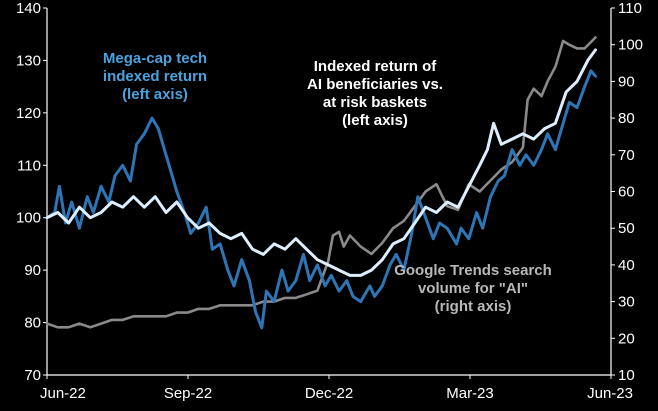 This screenshot has height=411, width=658. Describe the element at coordinates (626, 265) in the screenshot. I see `right-tick-label: 40` at that location.